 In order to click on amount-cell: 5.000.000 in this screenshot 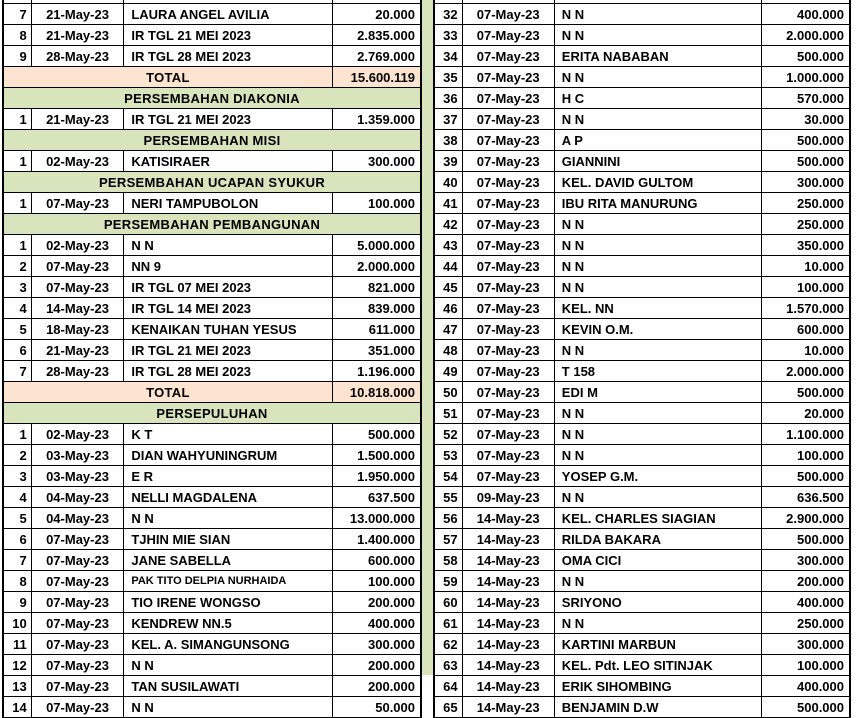, I will do `click(376, 245)`.